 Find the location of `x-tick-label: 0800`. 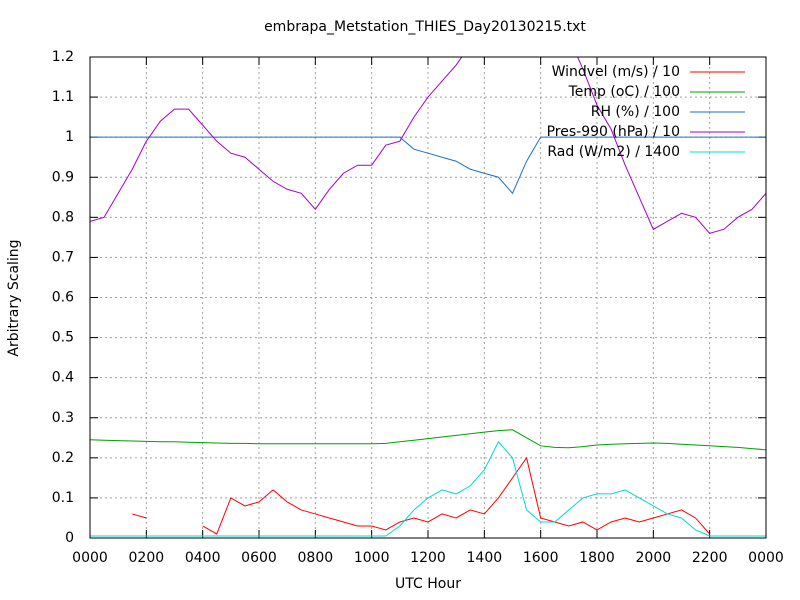

x-tick-label: 0800 is located at coordinates (316, 558).